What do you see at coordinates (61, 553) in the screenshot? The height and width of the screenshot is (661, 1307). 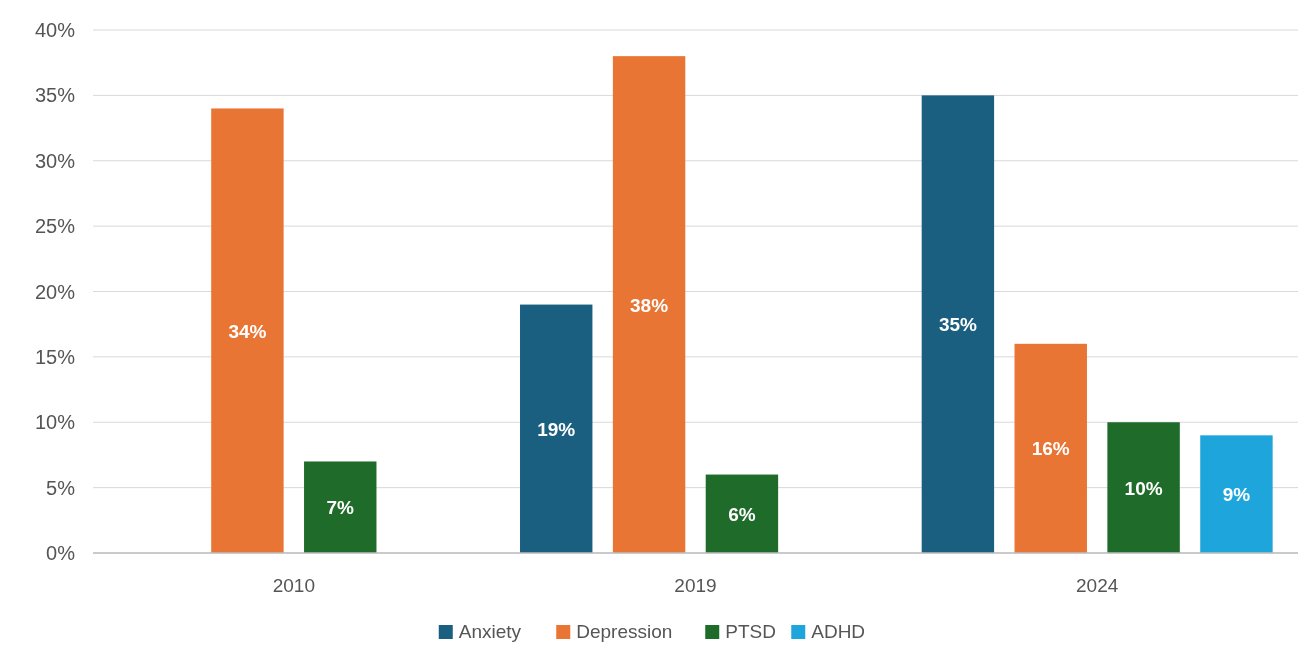 I see `y-tick-label: 0%` at bounding box center [61, 553].